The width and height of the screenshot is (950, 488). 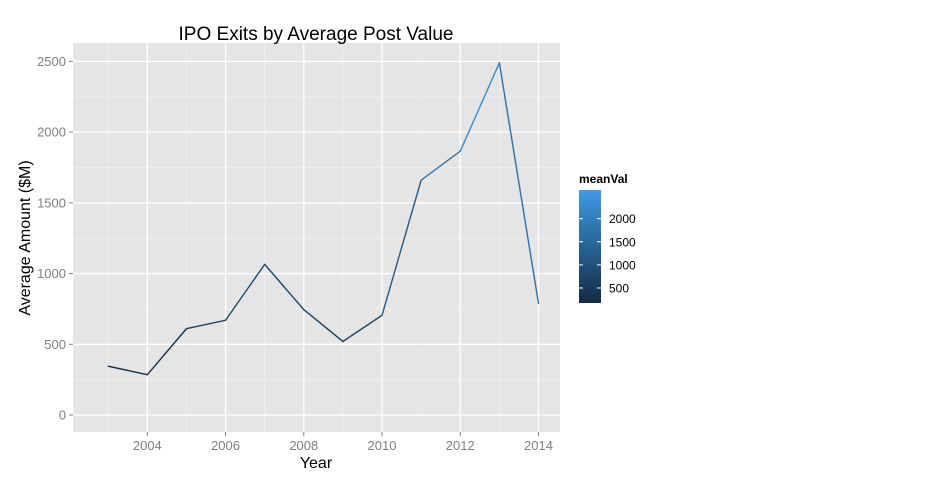 I want to click on y-axis-title: Average Amount ($M), so click(x=25, y=237).